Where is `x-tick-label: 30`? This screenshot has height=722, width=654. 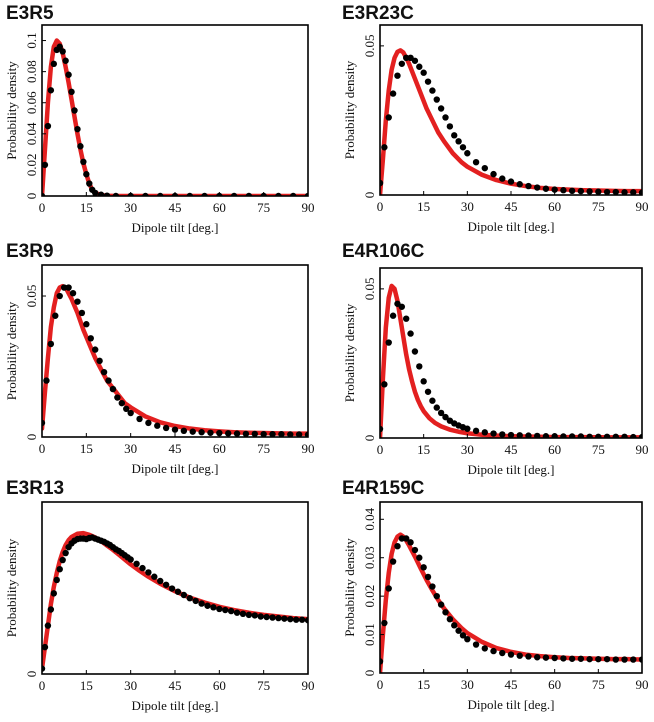 x-tick-label: 30 is located at coordinates (467, 684).